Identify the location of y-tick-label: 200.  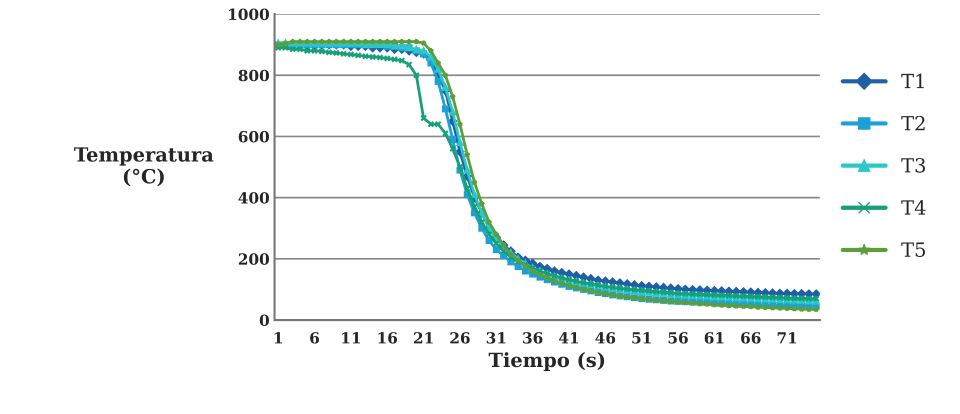
(253, 259).